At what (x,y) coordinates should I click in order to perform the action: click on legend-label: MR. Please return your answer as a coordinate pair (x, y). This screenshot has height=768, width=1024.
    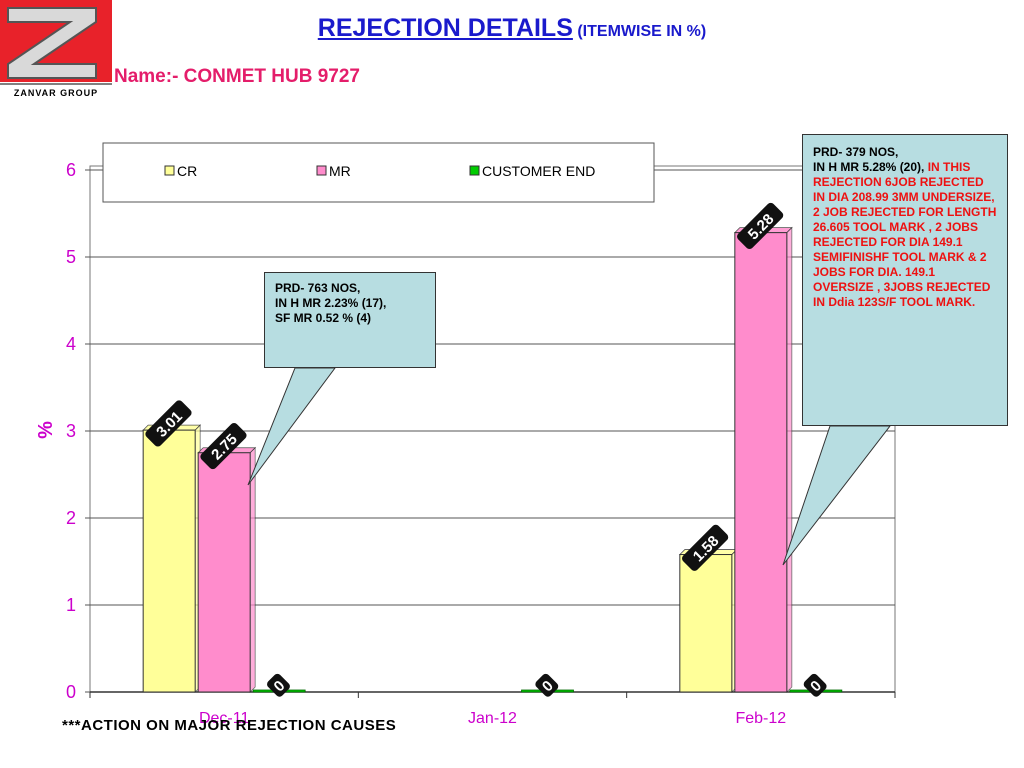
    Looking at the image, I should click on (340, 171).